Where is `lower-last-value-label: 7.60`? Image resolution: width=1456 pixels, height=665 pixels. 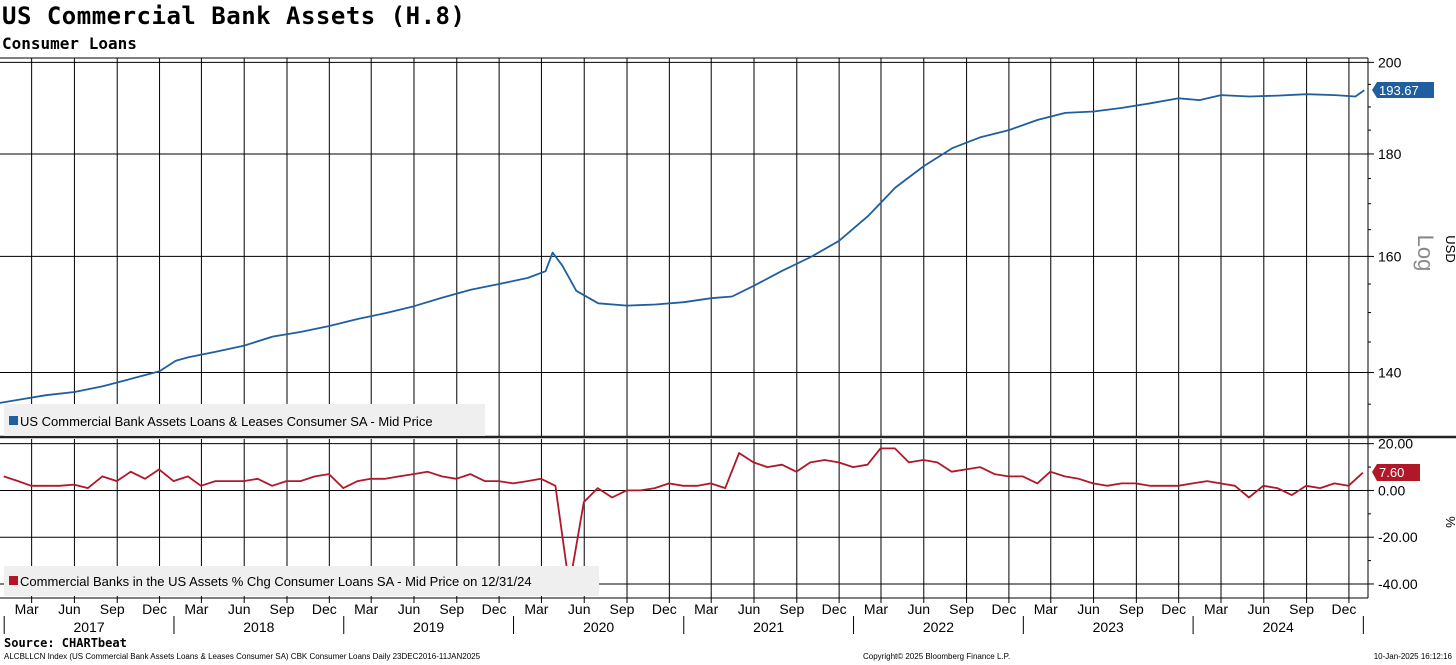 lower-last-value-label: 7.60 is located at coordinates (1391, 472).